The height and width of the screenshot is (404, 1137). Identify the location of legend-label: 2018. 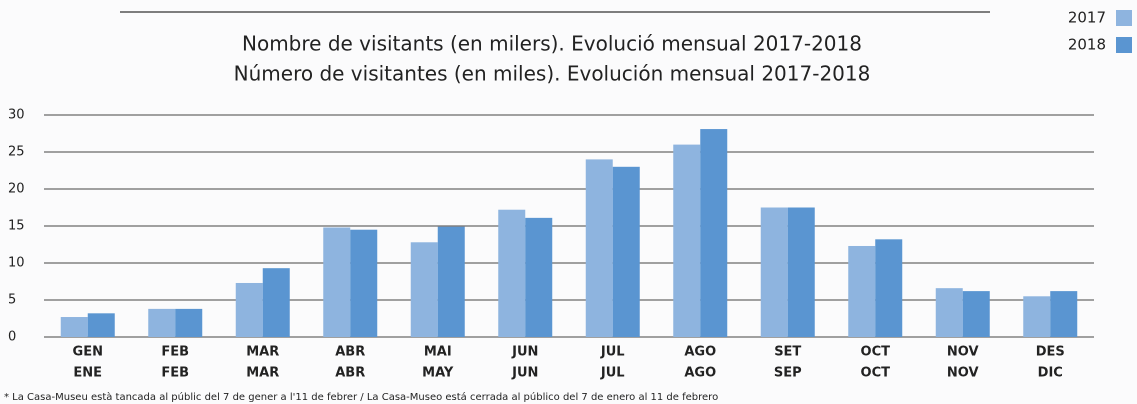
(1087, 45).